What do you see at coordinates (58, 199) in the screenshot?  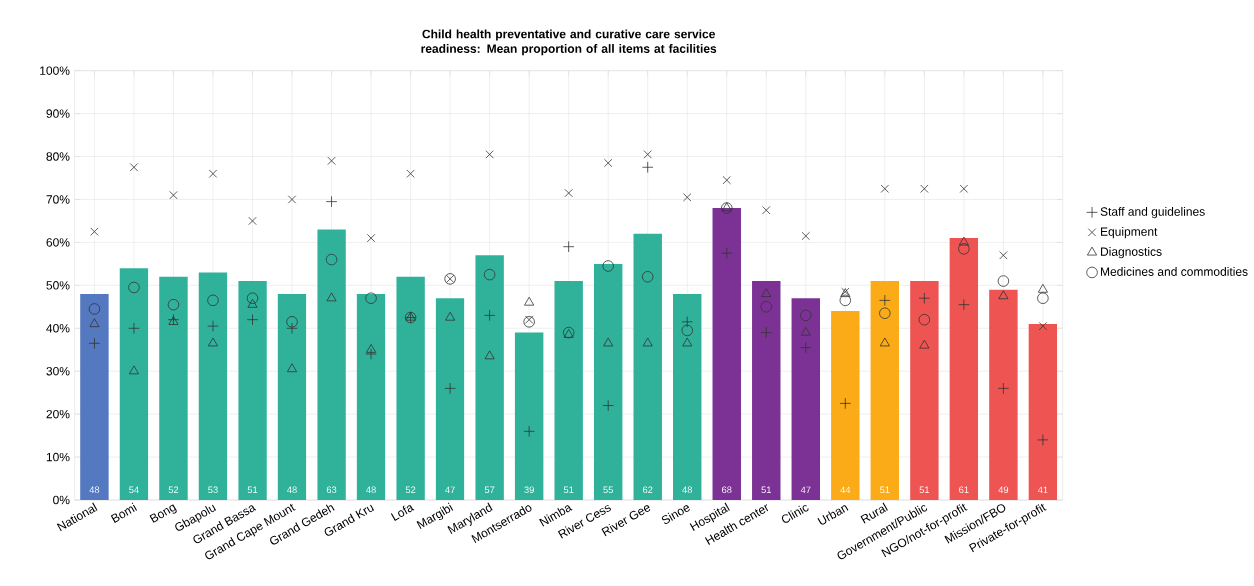 I see `y-tick-label: 70%` at bounding box center [58, 199].